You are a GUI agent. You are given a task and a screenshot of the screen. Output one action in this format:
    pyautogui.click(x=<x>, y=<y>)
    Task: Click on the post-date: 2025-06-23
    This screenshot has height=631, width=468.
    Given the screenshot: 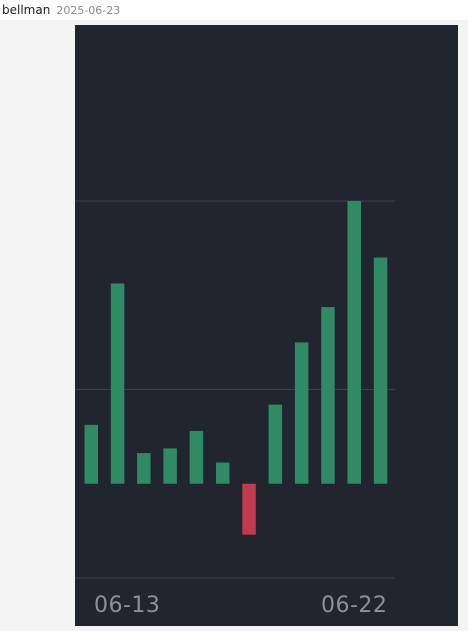 What is the action you would take?
    pyautogui.click(x=88, y=10)
    